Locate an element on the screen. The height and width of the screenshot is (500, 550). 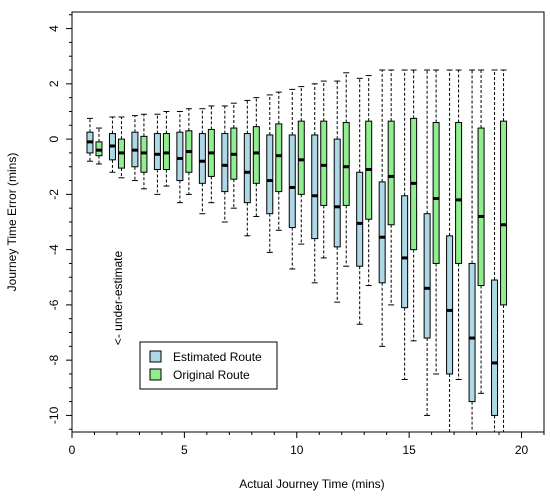
legend-frame is located at coordinates (208, 365).